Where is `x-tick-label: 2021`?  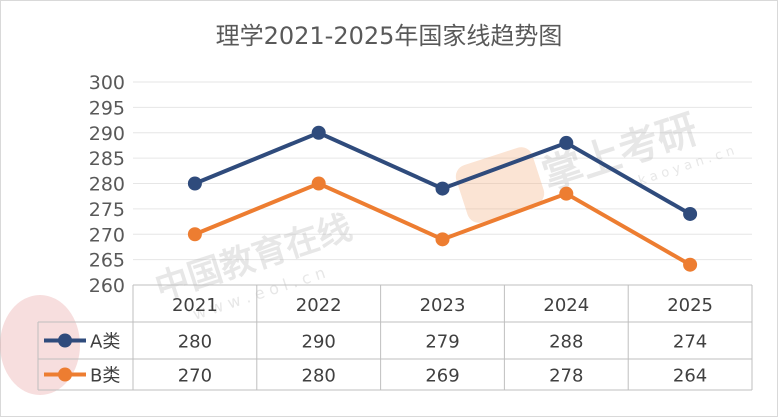 x-tick-label: 2021 is located at coordinates (195, 305).